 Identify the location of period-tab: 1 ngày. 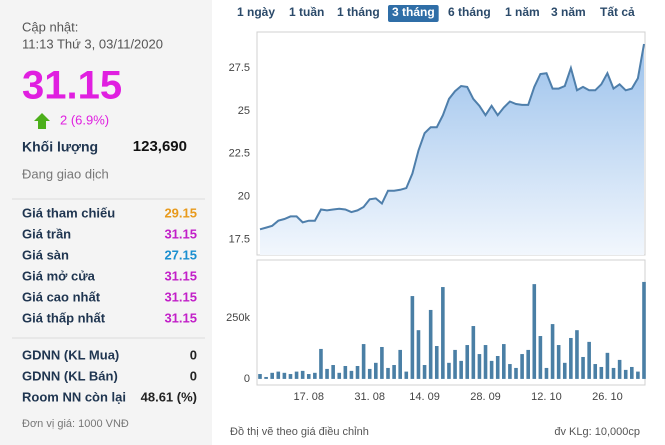
(256, 12).